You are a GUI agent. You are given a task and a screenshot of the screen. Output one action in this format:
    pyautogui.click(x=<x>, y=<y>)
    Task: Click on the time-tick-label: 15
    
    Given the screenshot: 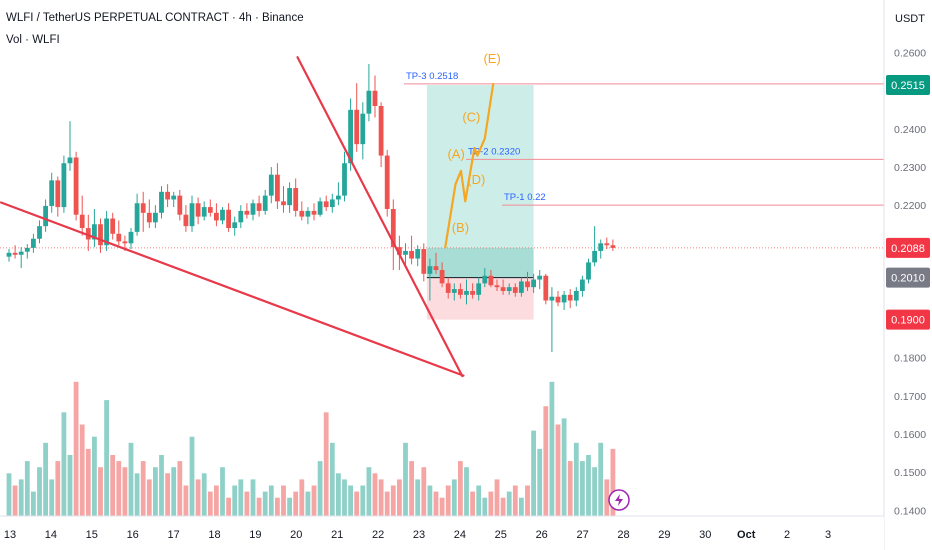 What is the action you would take?
    pyautogui.click(x=92, y=535)
    